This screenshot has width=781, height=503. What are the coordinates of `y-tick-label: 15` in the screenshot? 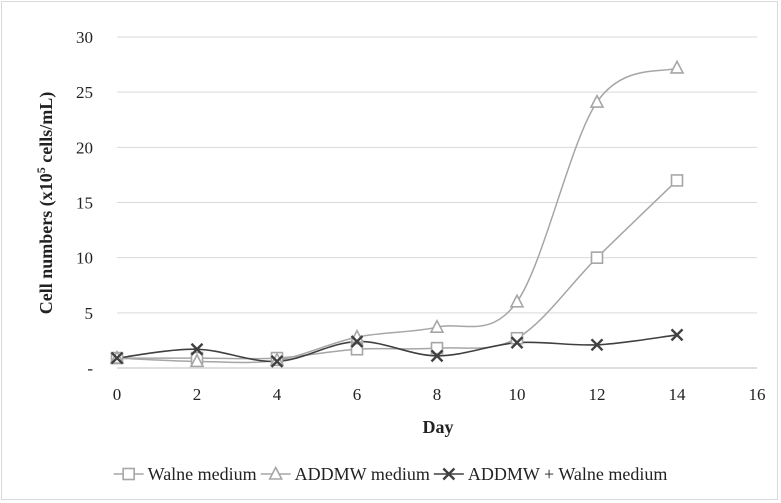 It's located at (84, 203).